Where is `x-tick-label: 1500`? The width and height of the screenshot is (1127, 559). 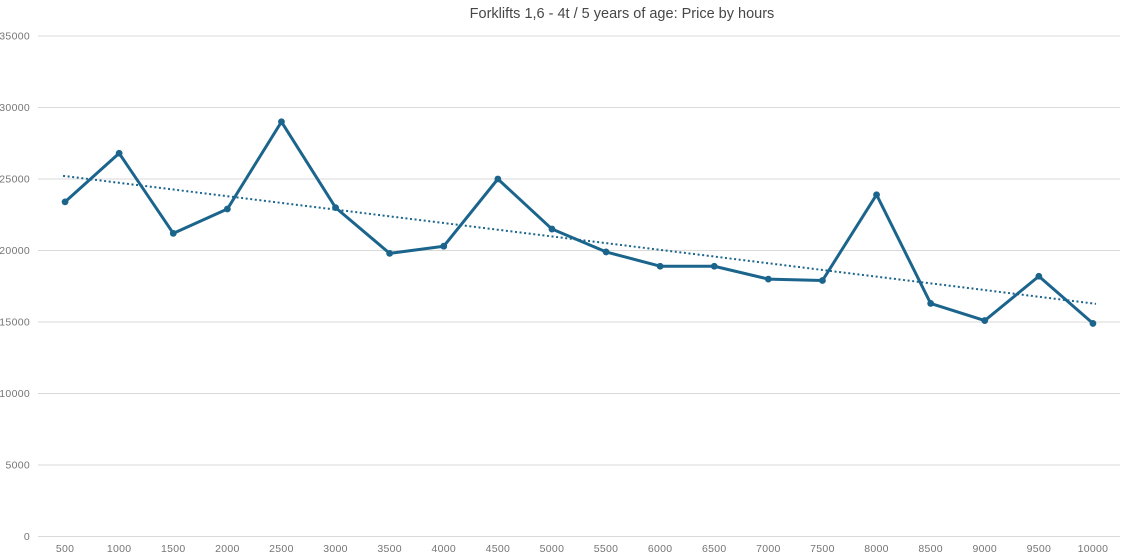 x-tick-label: 1500 is located at coordinates (173, 549).